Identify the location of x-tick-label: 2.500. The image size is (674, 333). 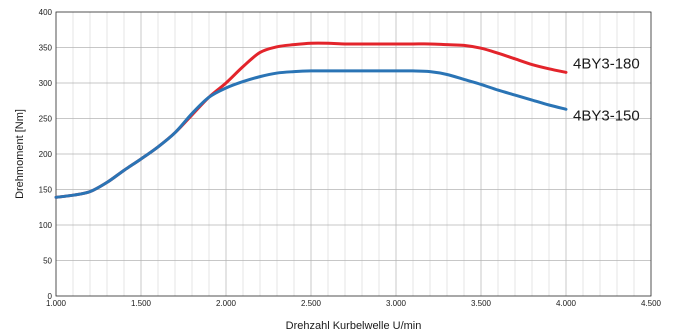
(311, 303).